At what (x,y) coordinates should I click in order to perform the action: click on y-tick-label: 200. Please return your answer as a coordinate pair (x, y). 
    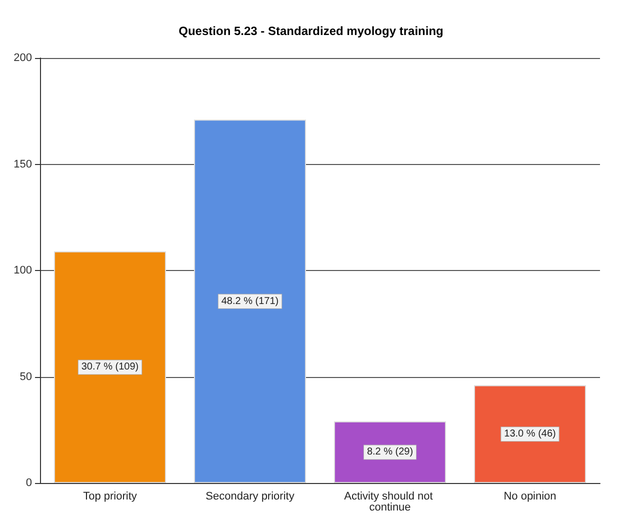
    Looking at the image, I should click on (23, 58).